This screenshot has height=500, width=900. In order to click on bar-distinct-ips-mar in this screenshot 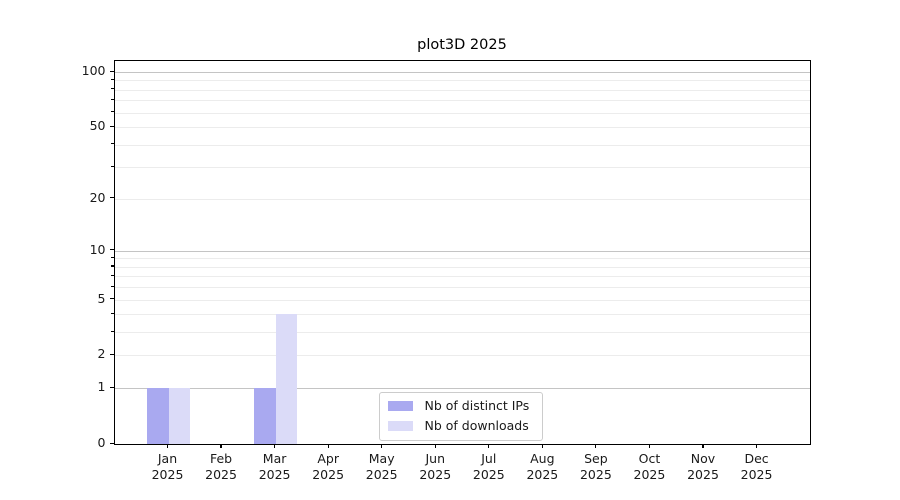, I will do `click(265, 416)`.